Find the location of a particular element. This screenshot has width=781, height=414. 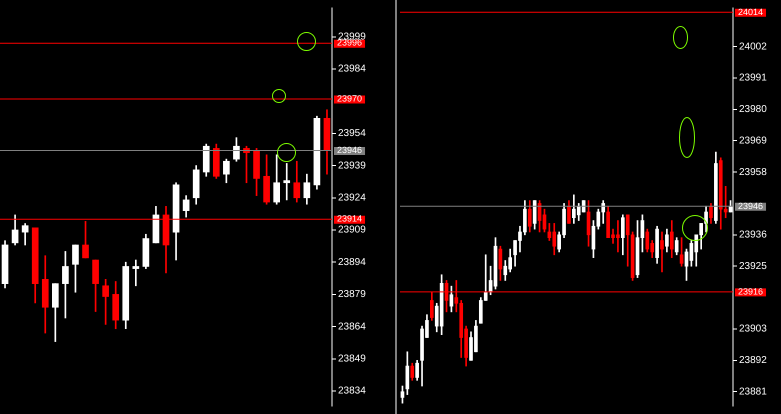

y-tick-label: 23879 is located at coordinates (352, 294).